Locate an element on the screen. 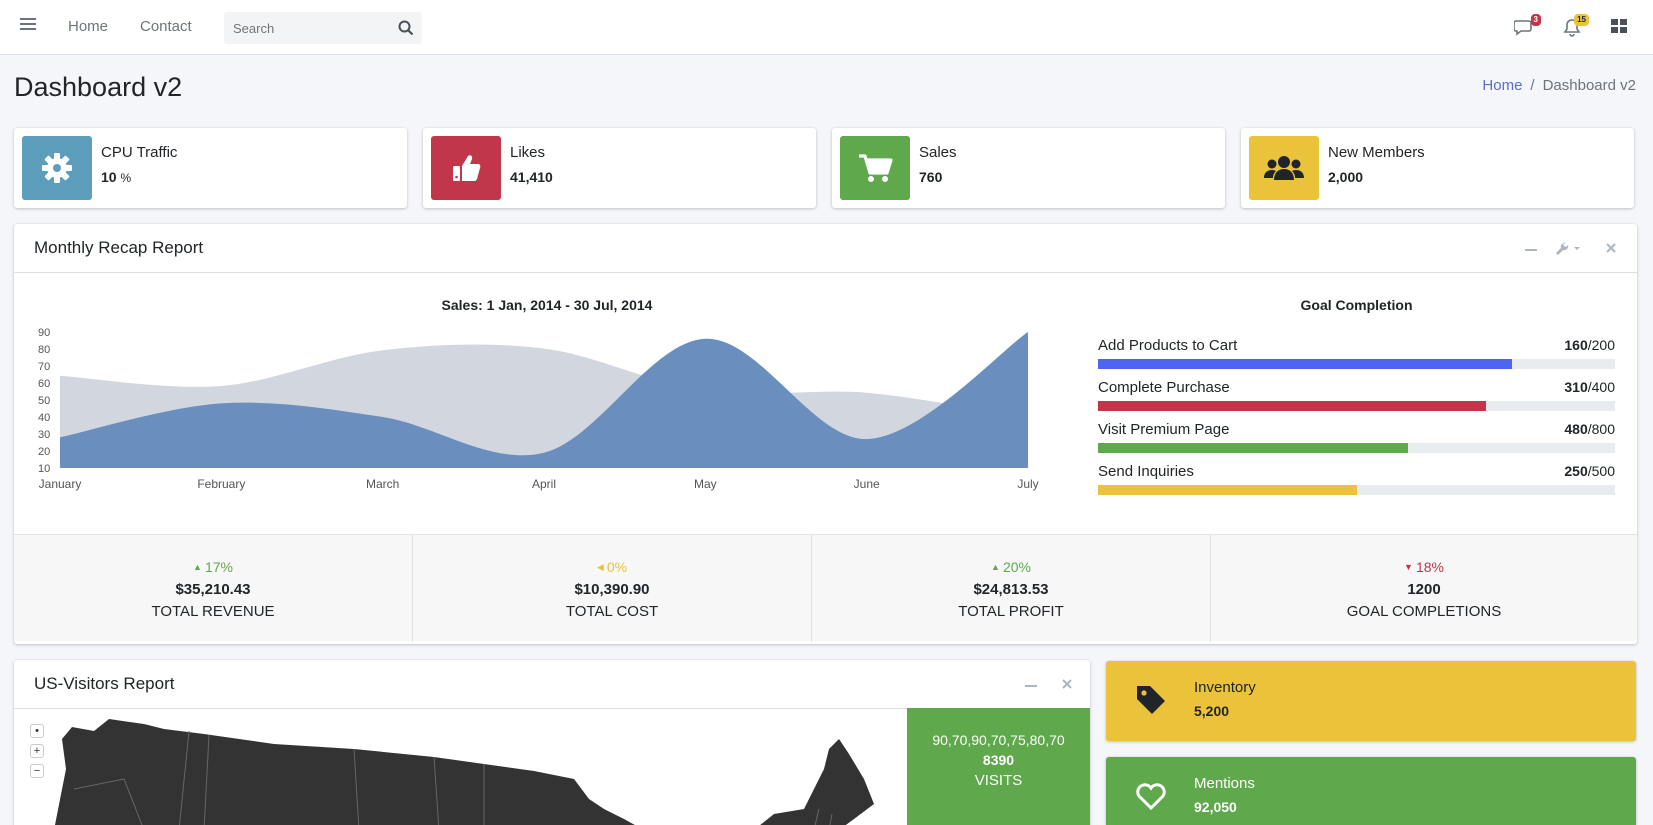 The image size is (1653, 825). y-tick-label: 40 is located at coordinates (44, 418).